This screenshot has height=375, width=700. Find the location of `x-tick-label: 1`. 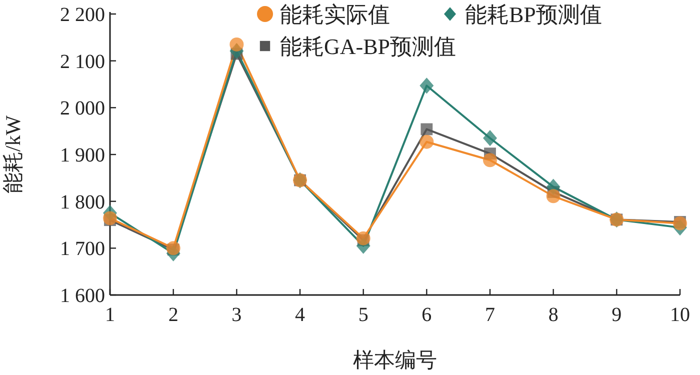

x-tick-label: 1 is located at coordinates (110, 315).